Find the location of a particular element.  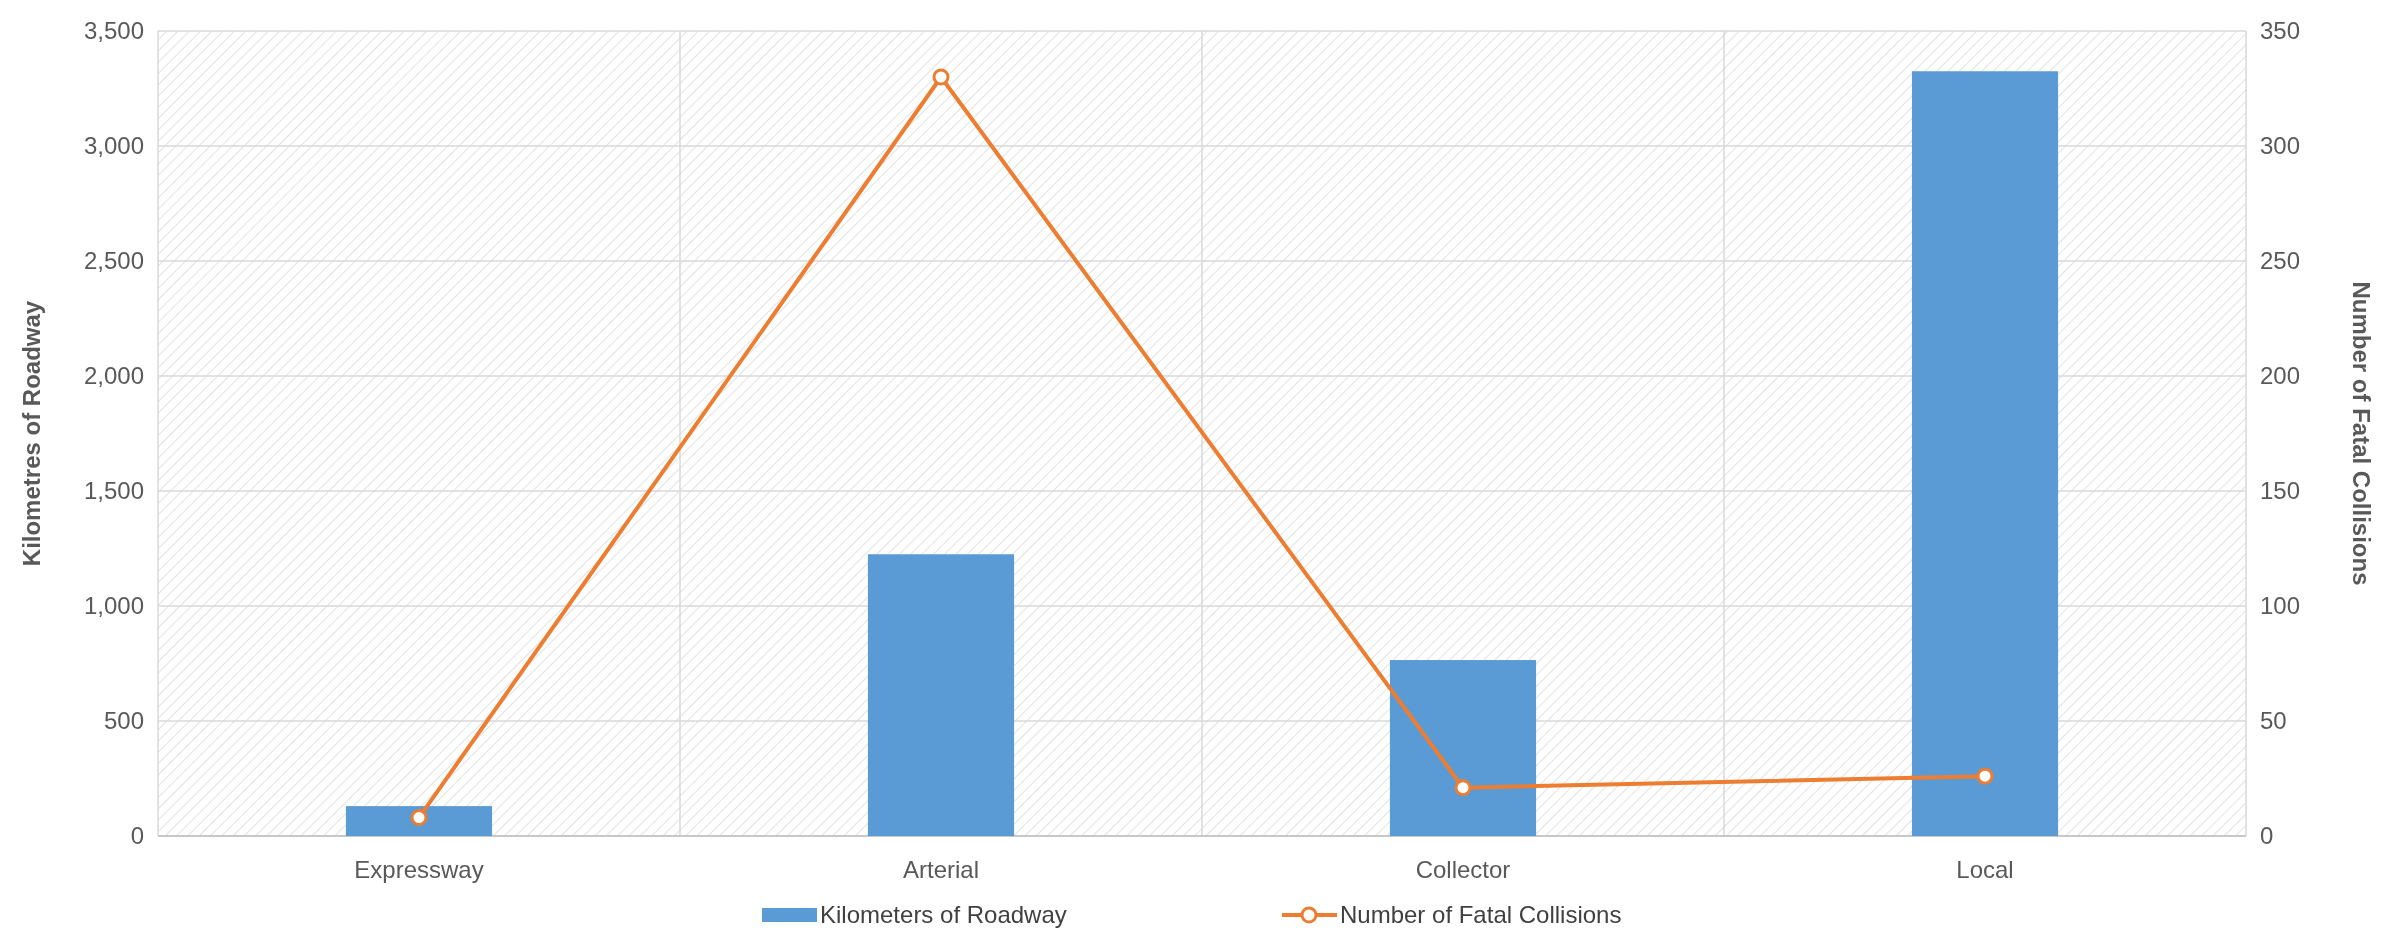

y-tick-label: 1,000 is located at coordinates (113, 605).